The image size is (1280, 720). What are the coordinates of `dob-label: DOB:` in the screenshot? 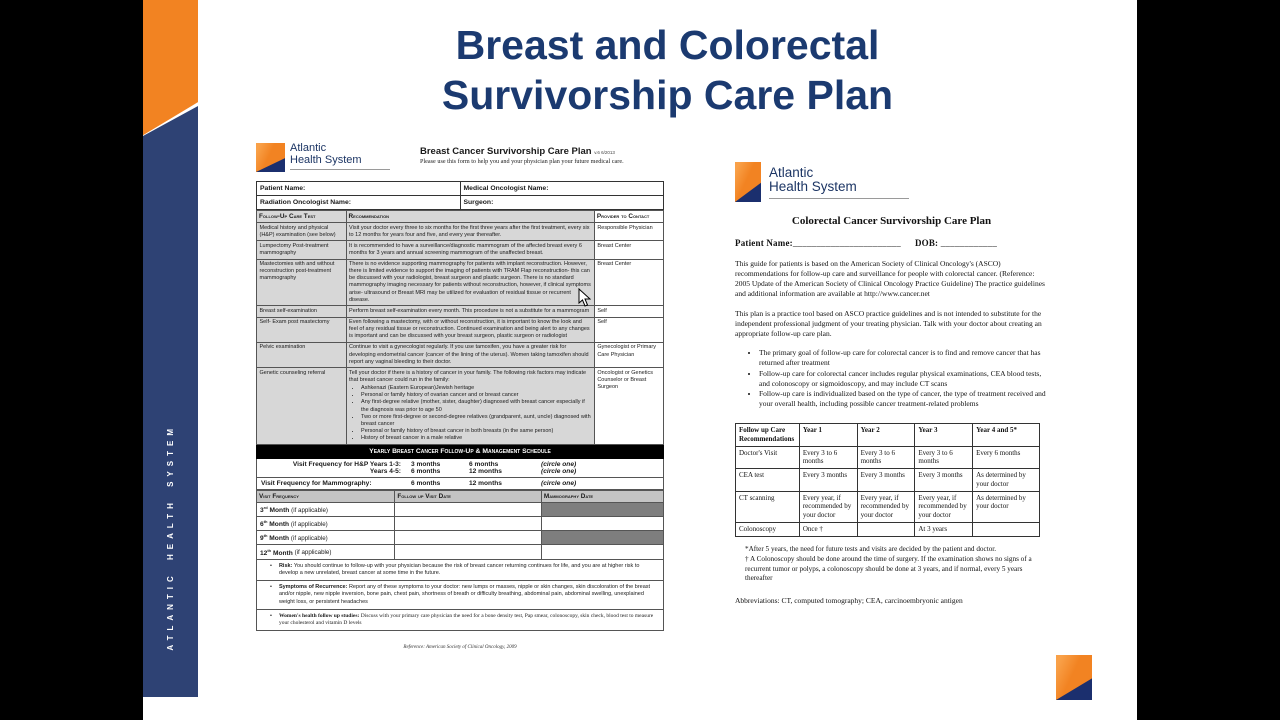 It's located at (926, 243).